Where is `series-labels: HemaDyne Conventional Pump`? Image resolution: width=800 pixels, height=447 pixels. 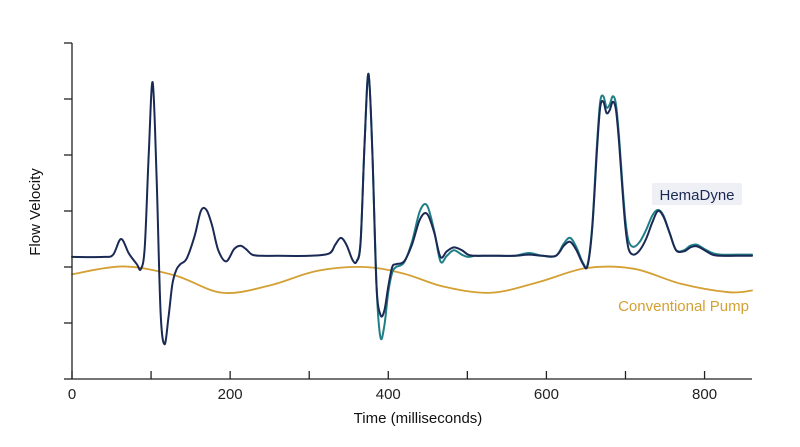 series-labels: HemaDyne Conventional Pump is located at coordinates (683, 249).